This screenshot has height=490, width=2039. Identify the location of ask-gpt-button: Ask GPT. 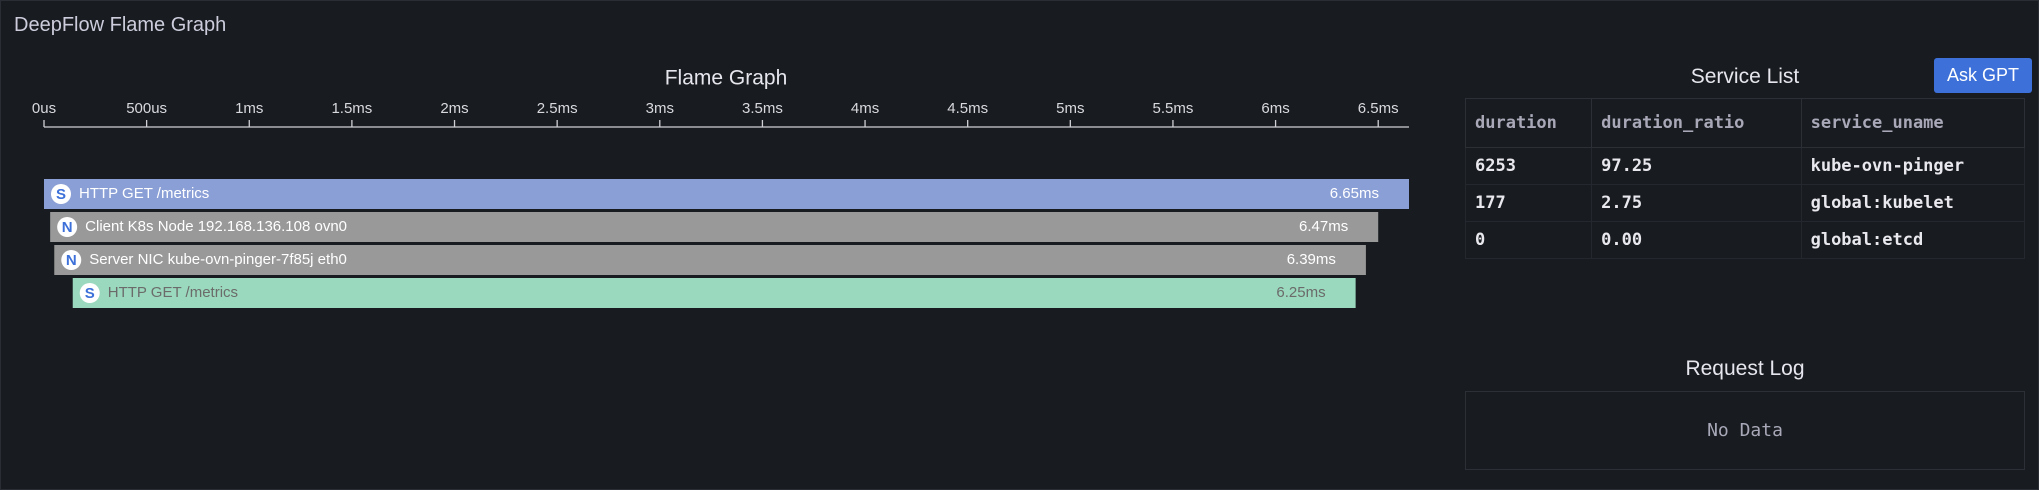
(1983, 75).